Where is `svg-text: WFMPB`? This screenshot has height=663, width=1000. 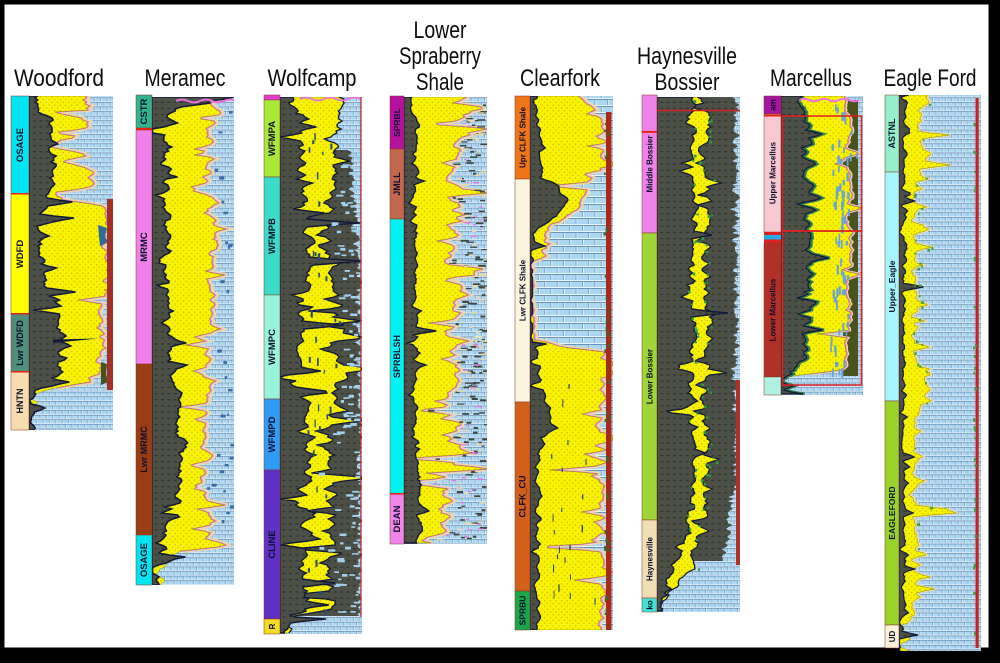 svg-text: WFMPB is located at coordinates (272, 236).